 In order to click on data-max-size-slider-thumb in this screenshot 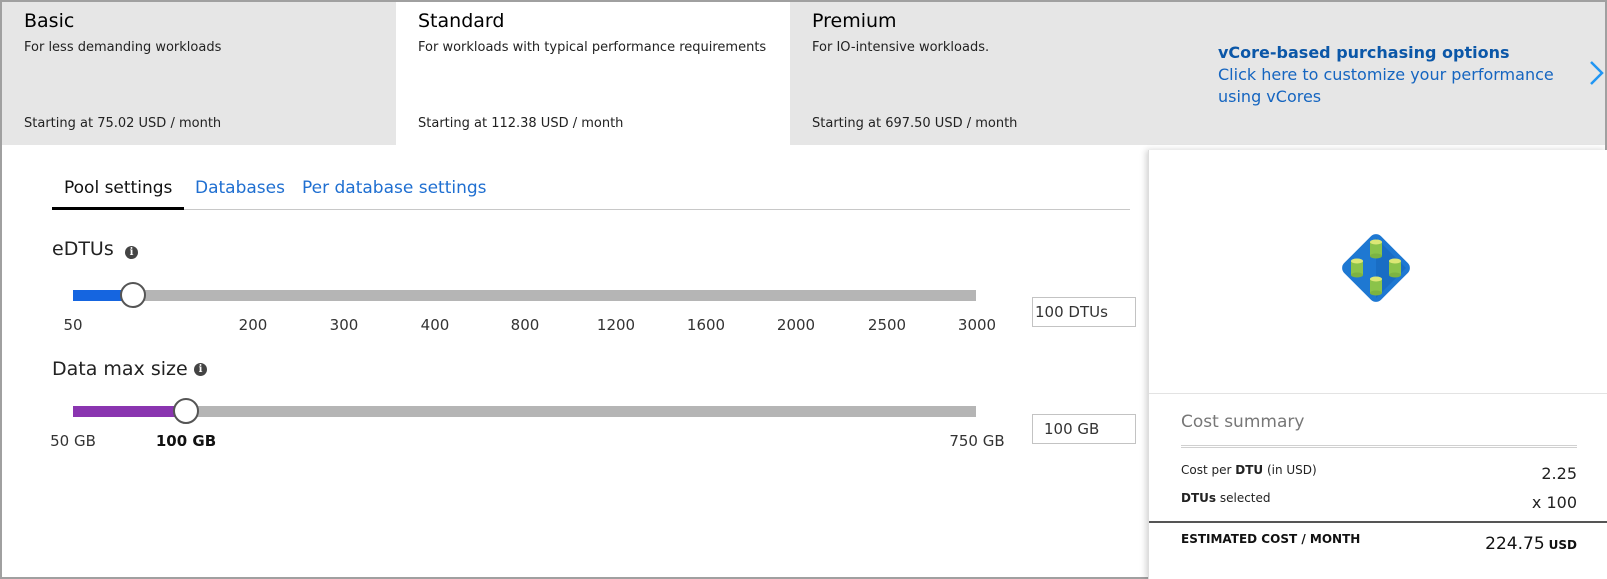, I will do `click(186, 411)`.